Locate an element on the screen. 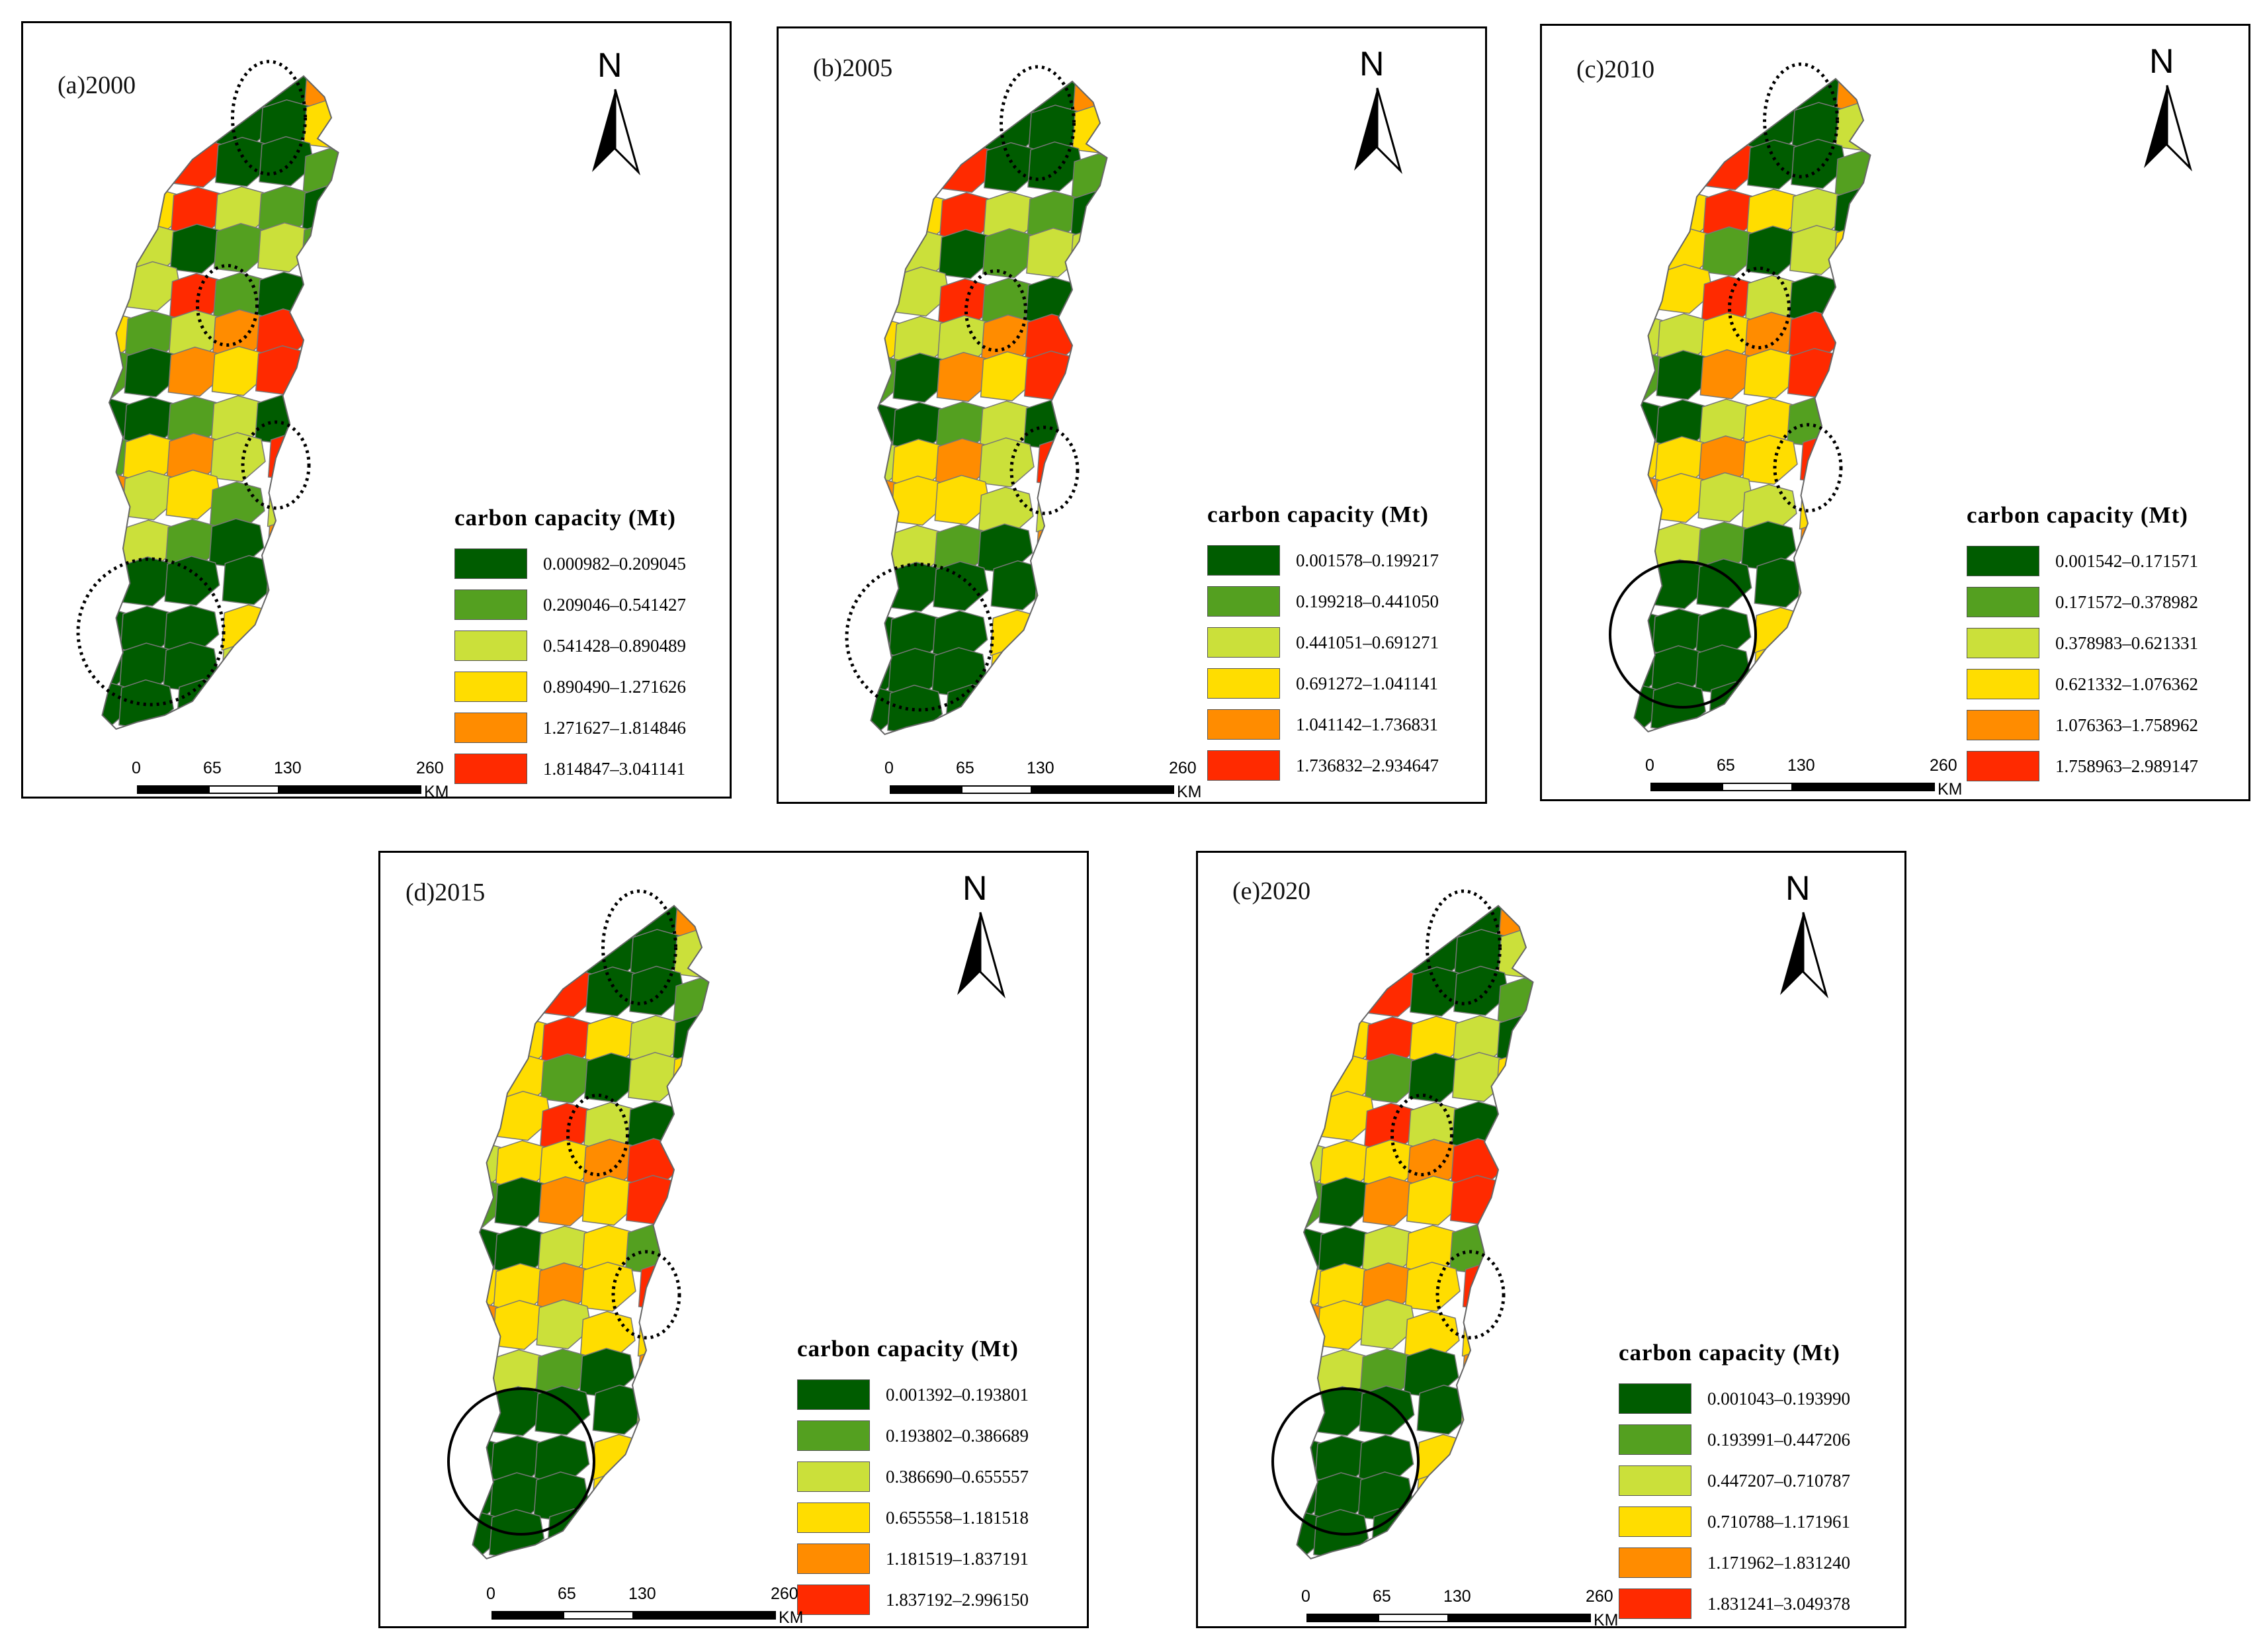 This screenshot has width=2263, height=1652. legend-item: 0.209046–0.541427 is located at coordinates (570, 604).